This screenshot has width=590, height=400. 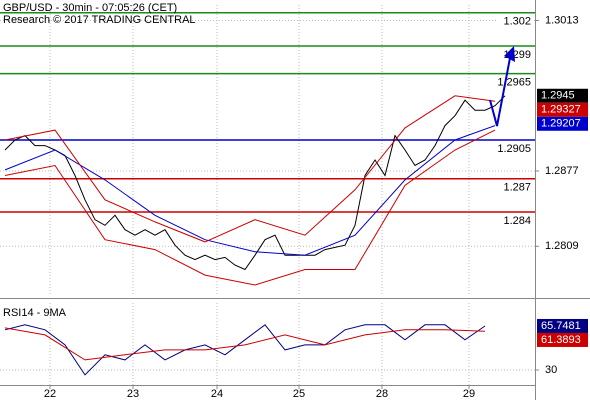 What do you see at coordinates (562, 171) in the screenshot?
I see `y-tick-label: 1.2877` at bounding box center [562, 171].